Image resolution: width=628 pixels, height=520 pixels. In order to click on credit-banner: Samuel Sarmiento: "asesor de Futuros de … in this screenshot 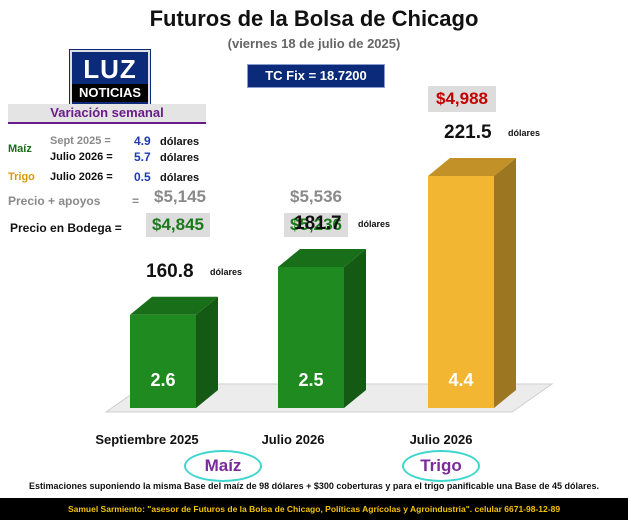, I will do `click(314, 509)`.